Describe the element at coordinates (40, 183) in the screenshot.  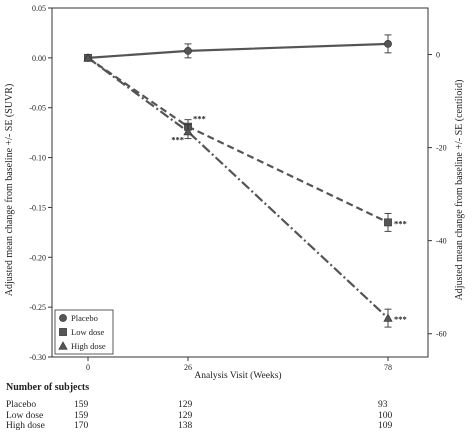
I see `y-axis-left: 0.05 0.00 -0.05 -0.10 -0.15 -0.20 -0.25 -0.30` at that location.